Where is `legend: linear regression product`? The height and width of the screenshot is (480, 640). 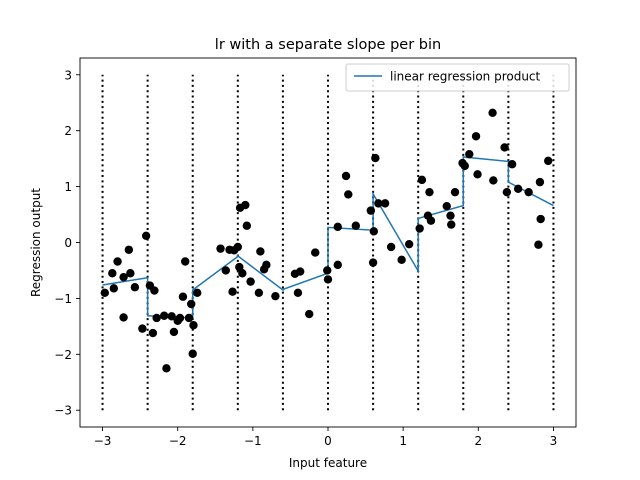
legend: linear regression product is located at coordinates (457, 77).